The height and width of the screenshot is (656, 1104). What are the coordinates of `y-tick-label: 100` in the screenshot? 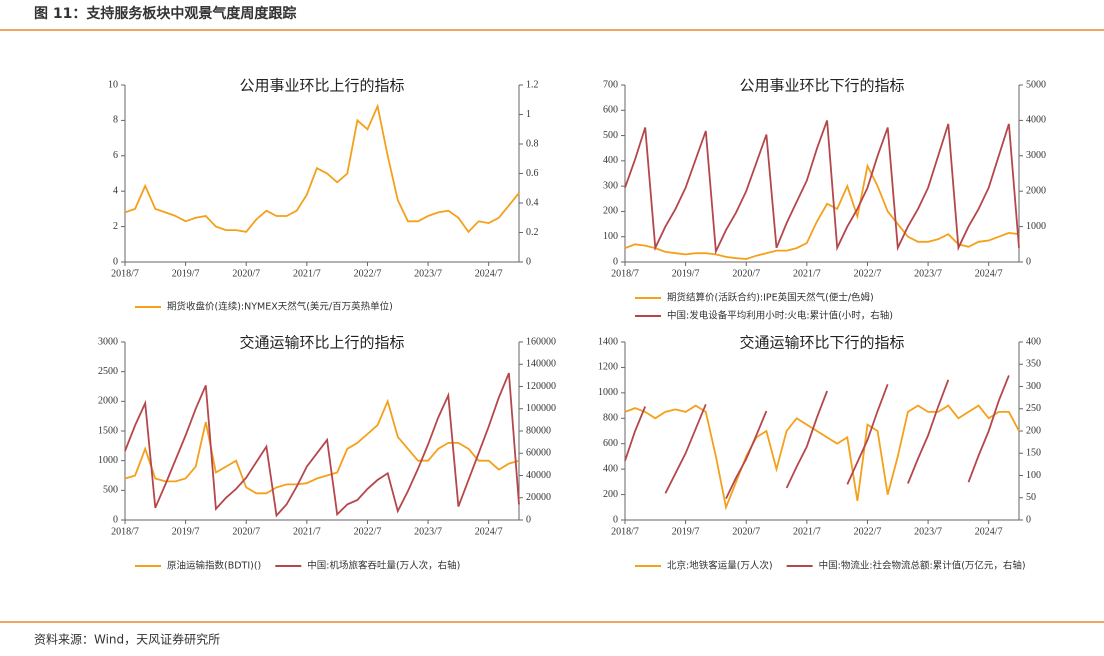 It's located at (610, 236).